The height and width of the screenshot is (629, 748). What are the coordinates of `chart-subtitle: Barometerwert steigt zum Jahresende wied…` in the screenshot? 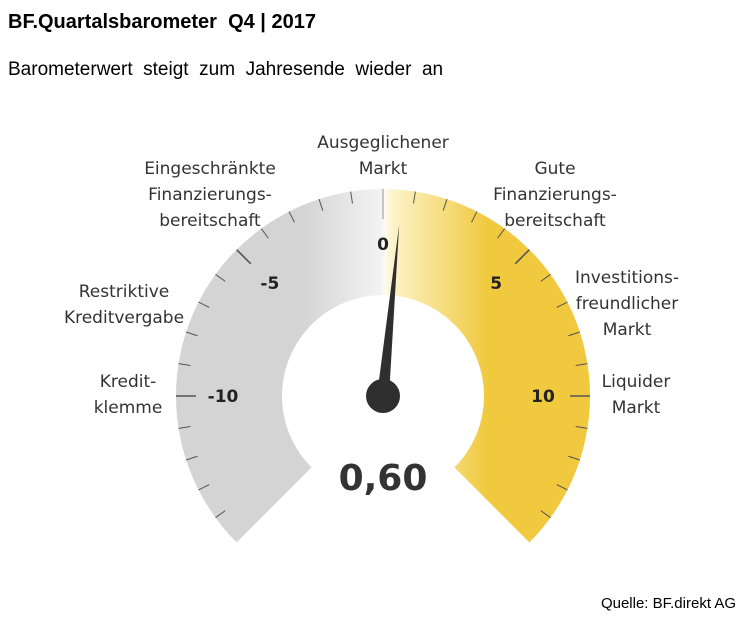 It's located at (226, 69).